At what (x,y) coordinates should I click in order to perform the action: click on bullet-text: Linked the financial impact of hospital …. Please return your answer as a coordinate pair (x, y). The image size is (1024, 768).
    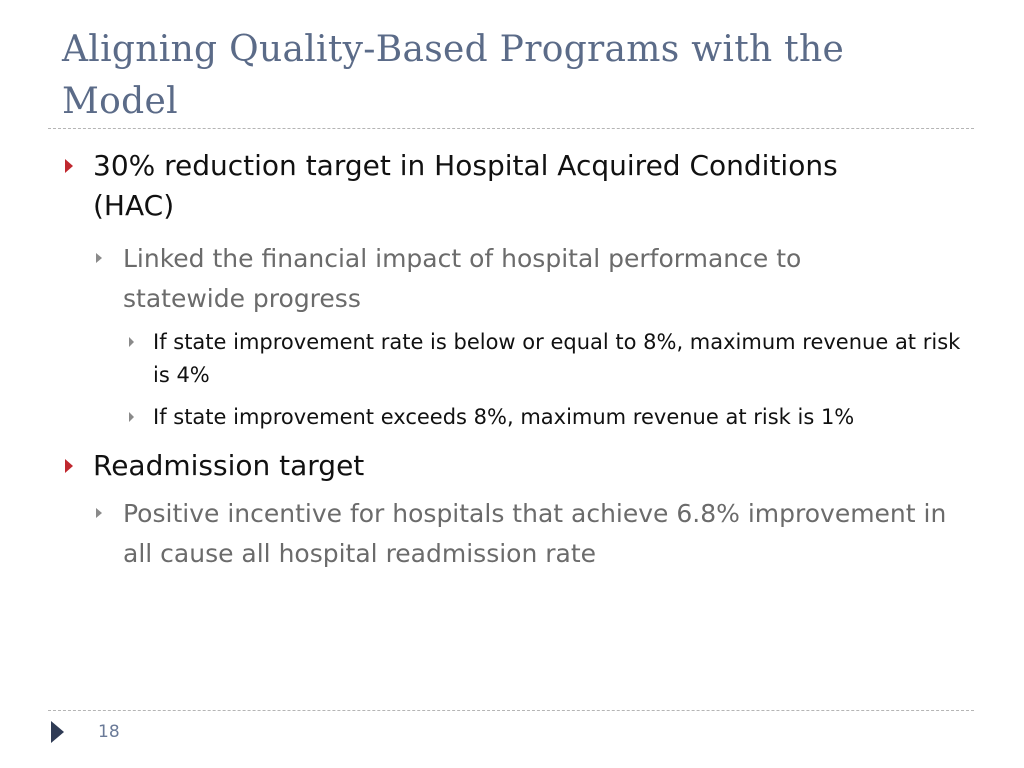
    Looking at the image, I should click on (462, 278).